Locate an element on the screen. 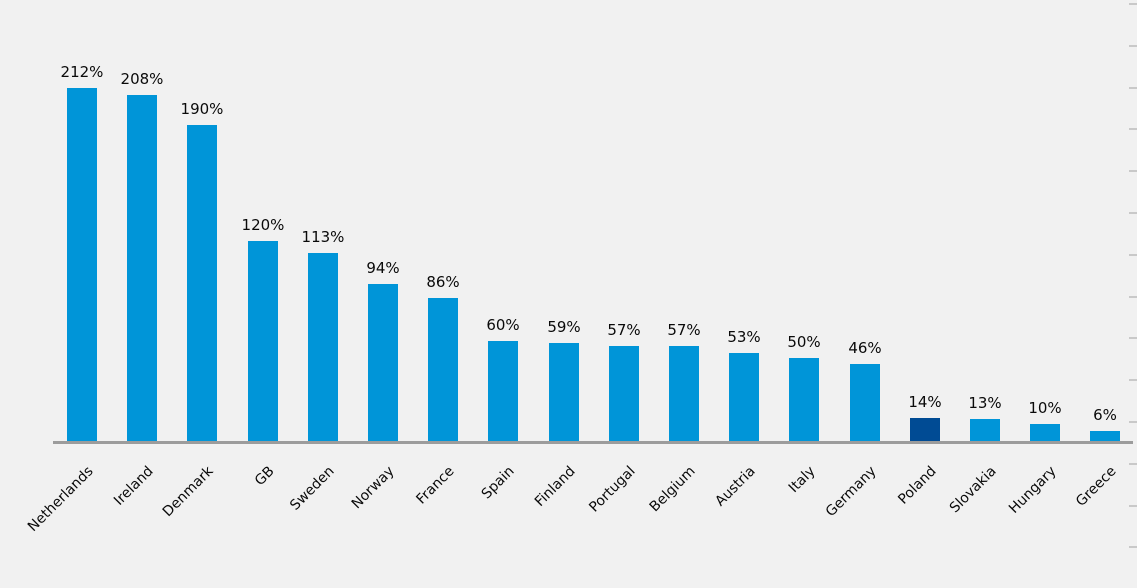  category-label: Hungary is located at coordinates (1033, 490).